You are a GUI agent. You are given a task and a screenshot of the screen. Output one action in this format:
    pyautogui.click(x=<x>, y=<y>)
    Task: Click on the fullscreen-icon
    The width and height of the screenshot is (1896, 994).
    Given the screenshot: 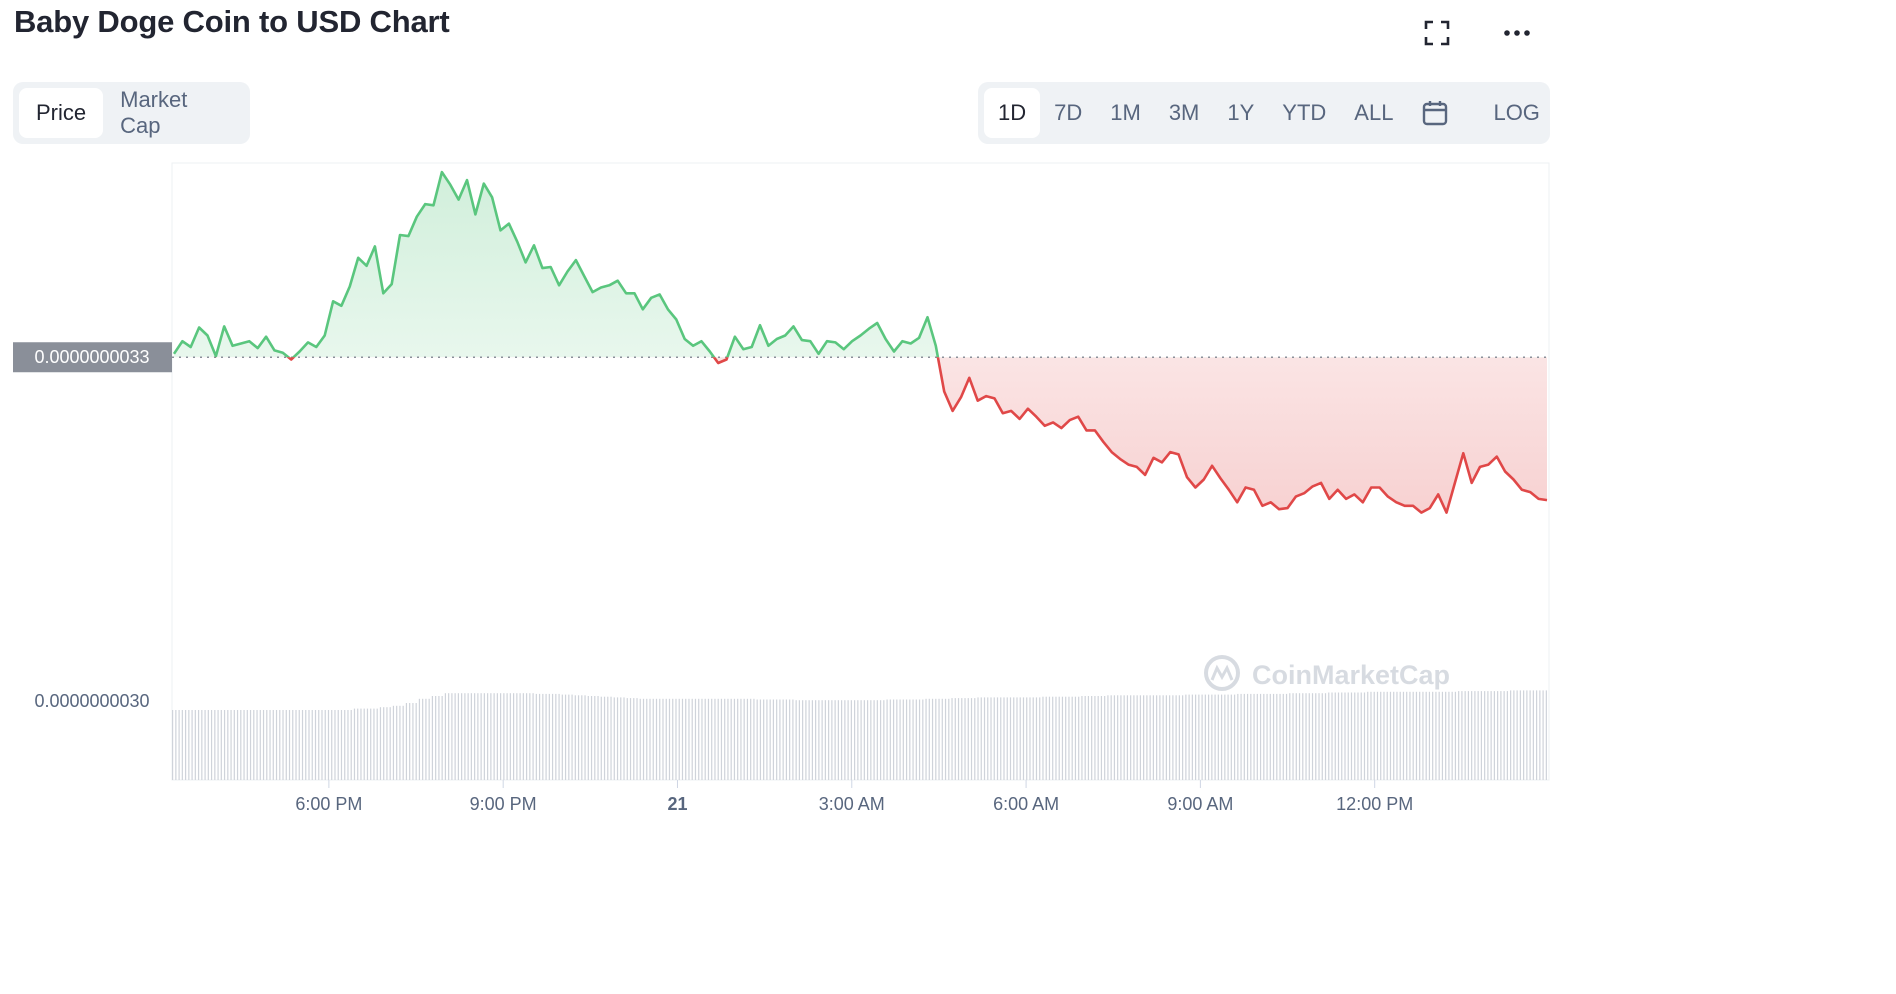 What is the action you would take?
    pyautogui.click(x=1437, y=33)
    